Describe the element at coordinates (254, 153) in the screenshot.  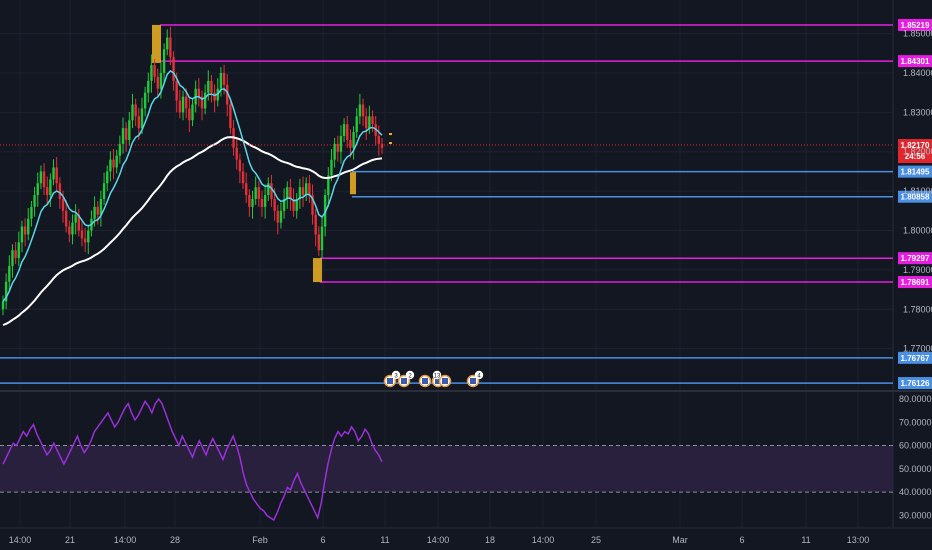
I see `highlight-boxes` at that location.